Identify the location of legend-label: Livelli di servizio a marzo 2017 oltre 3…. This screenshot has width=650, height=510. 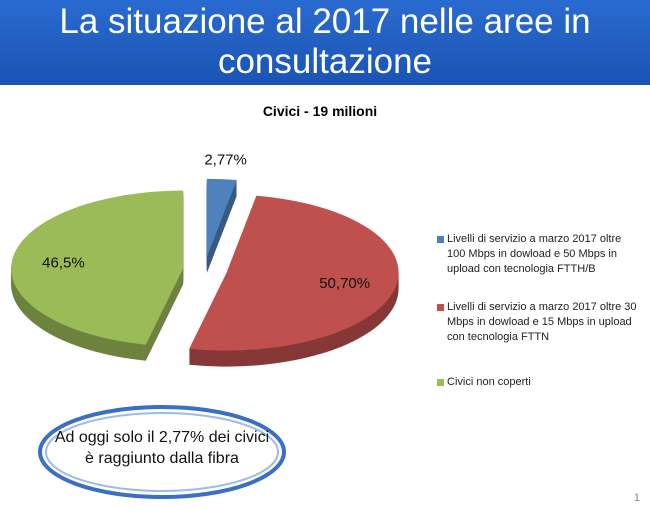
(542, 322).